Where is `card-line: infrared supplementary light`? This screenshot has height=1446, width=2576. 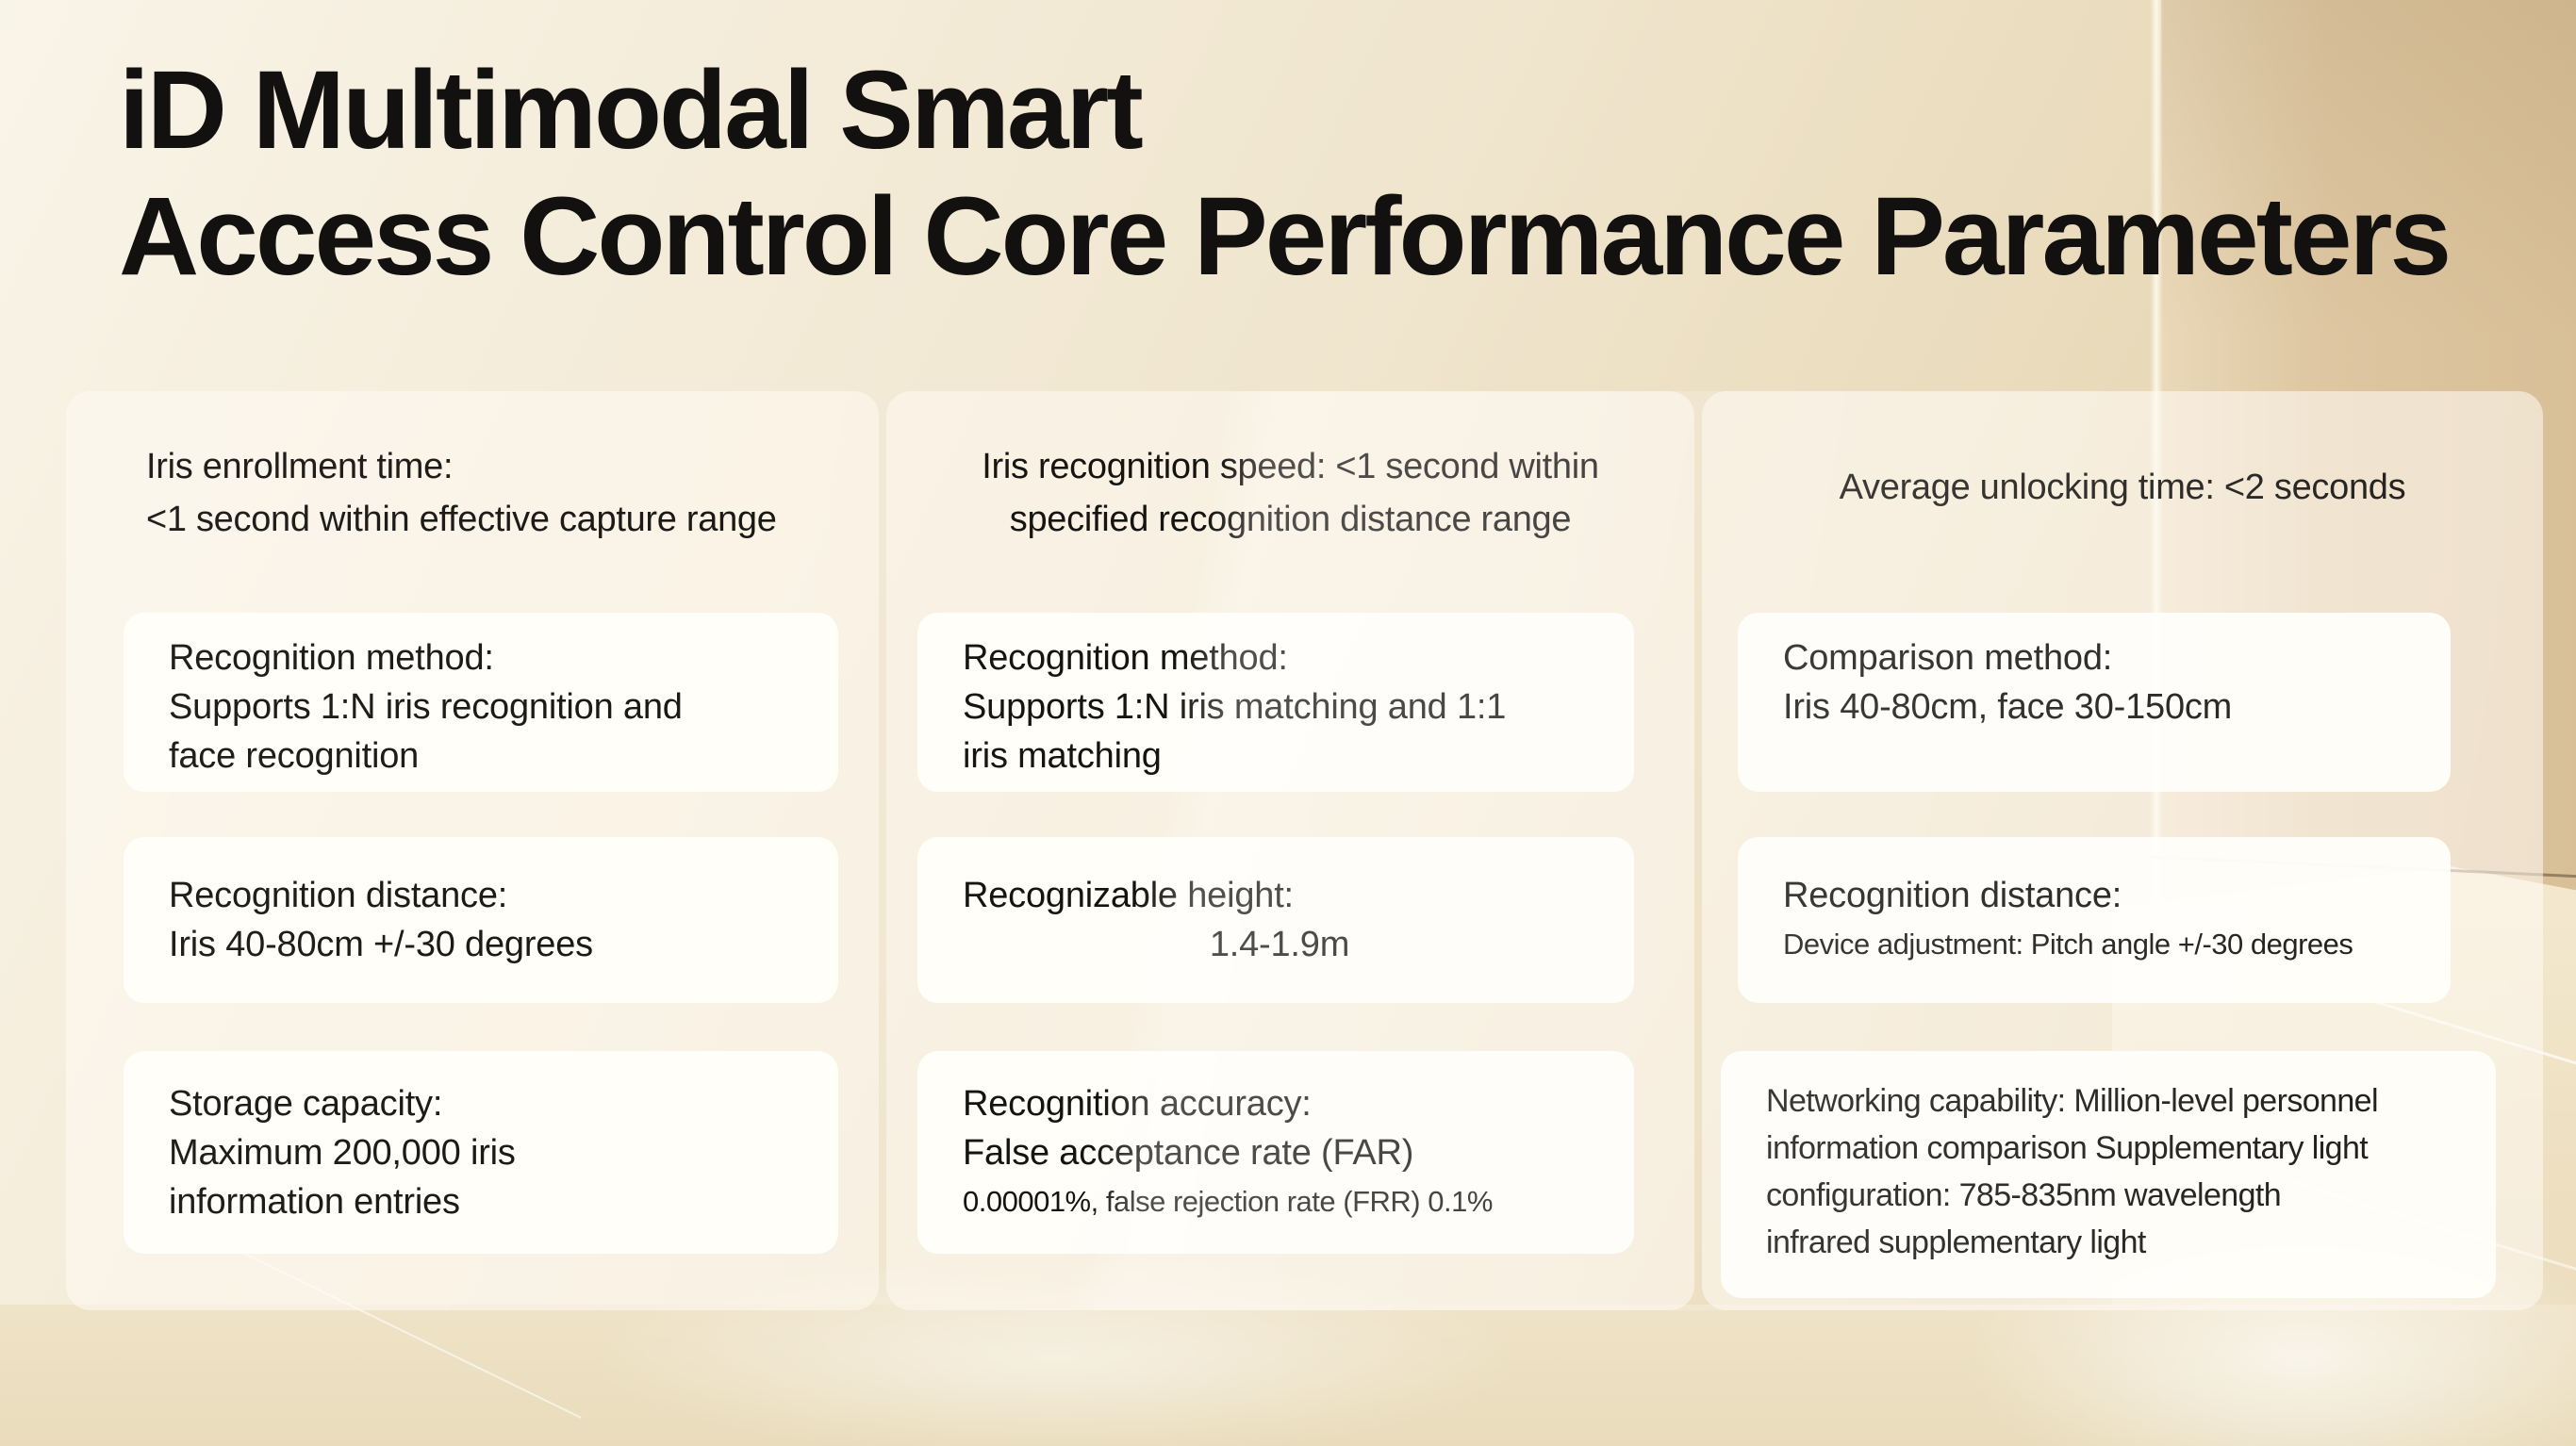 card-line: infrared supplementary light is located at coordinates (1956, 1242).